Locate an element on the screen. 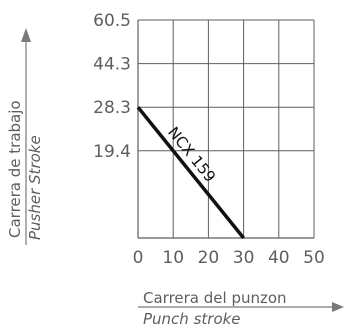 Image resolution: width=344 pixels, height=331 pixels. y-tick-label-28-3: 28.3 is located at coordinates (112, 108).